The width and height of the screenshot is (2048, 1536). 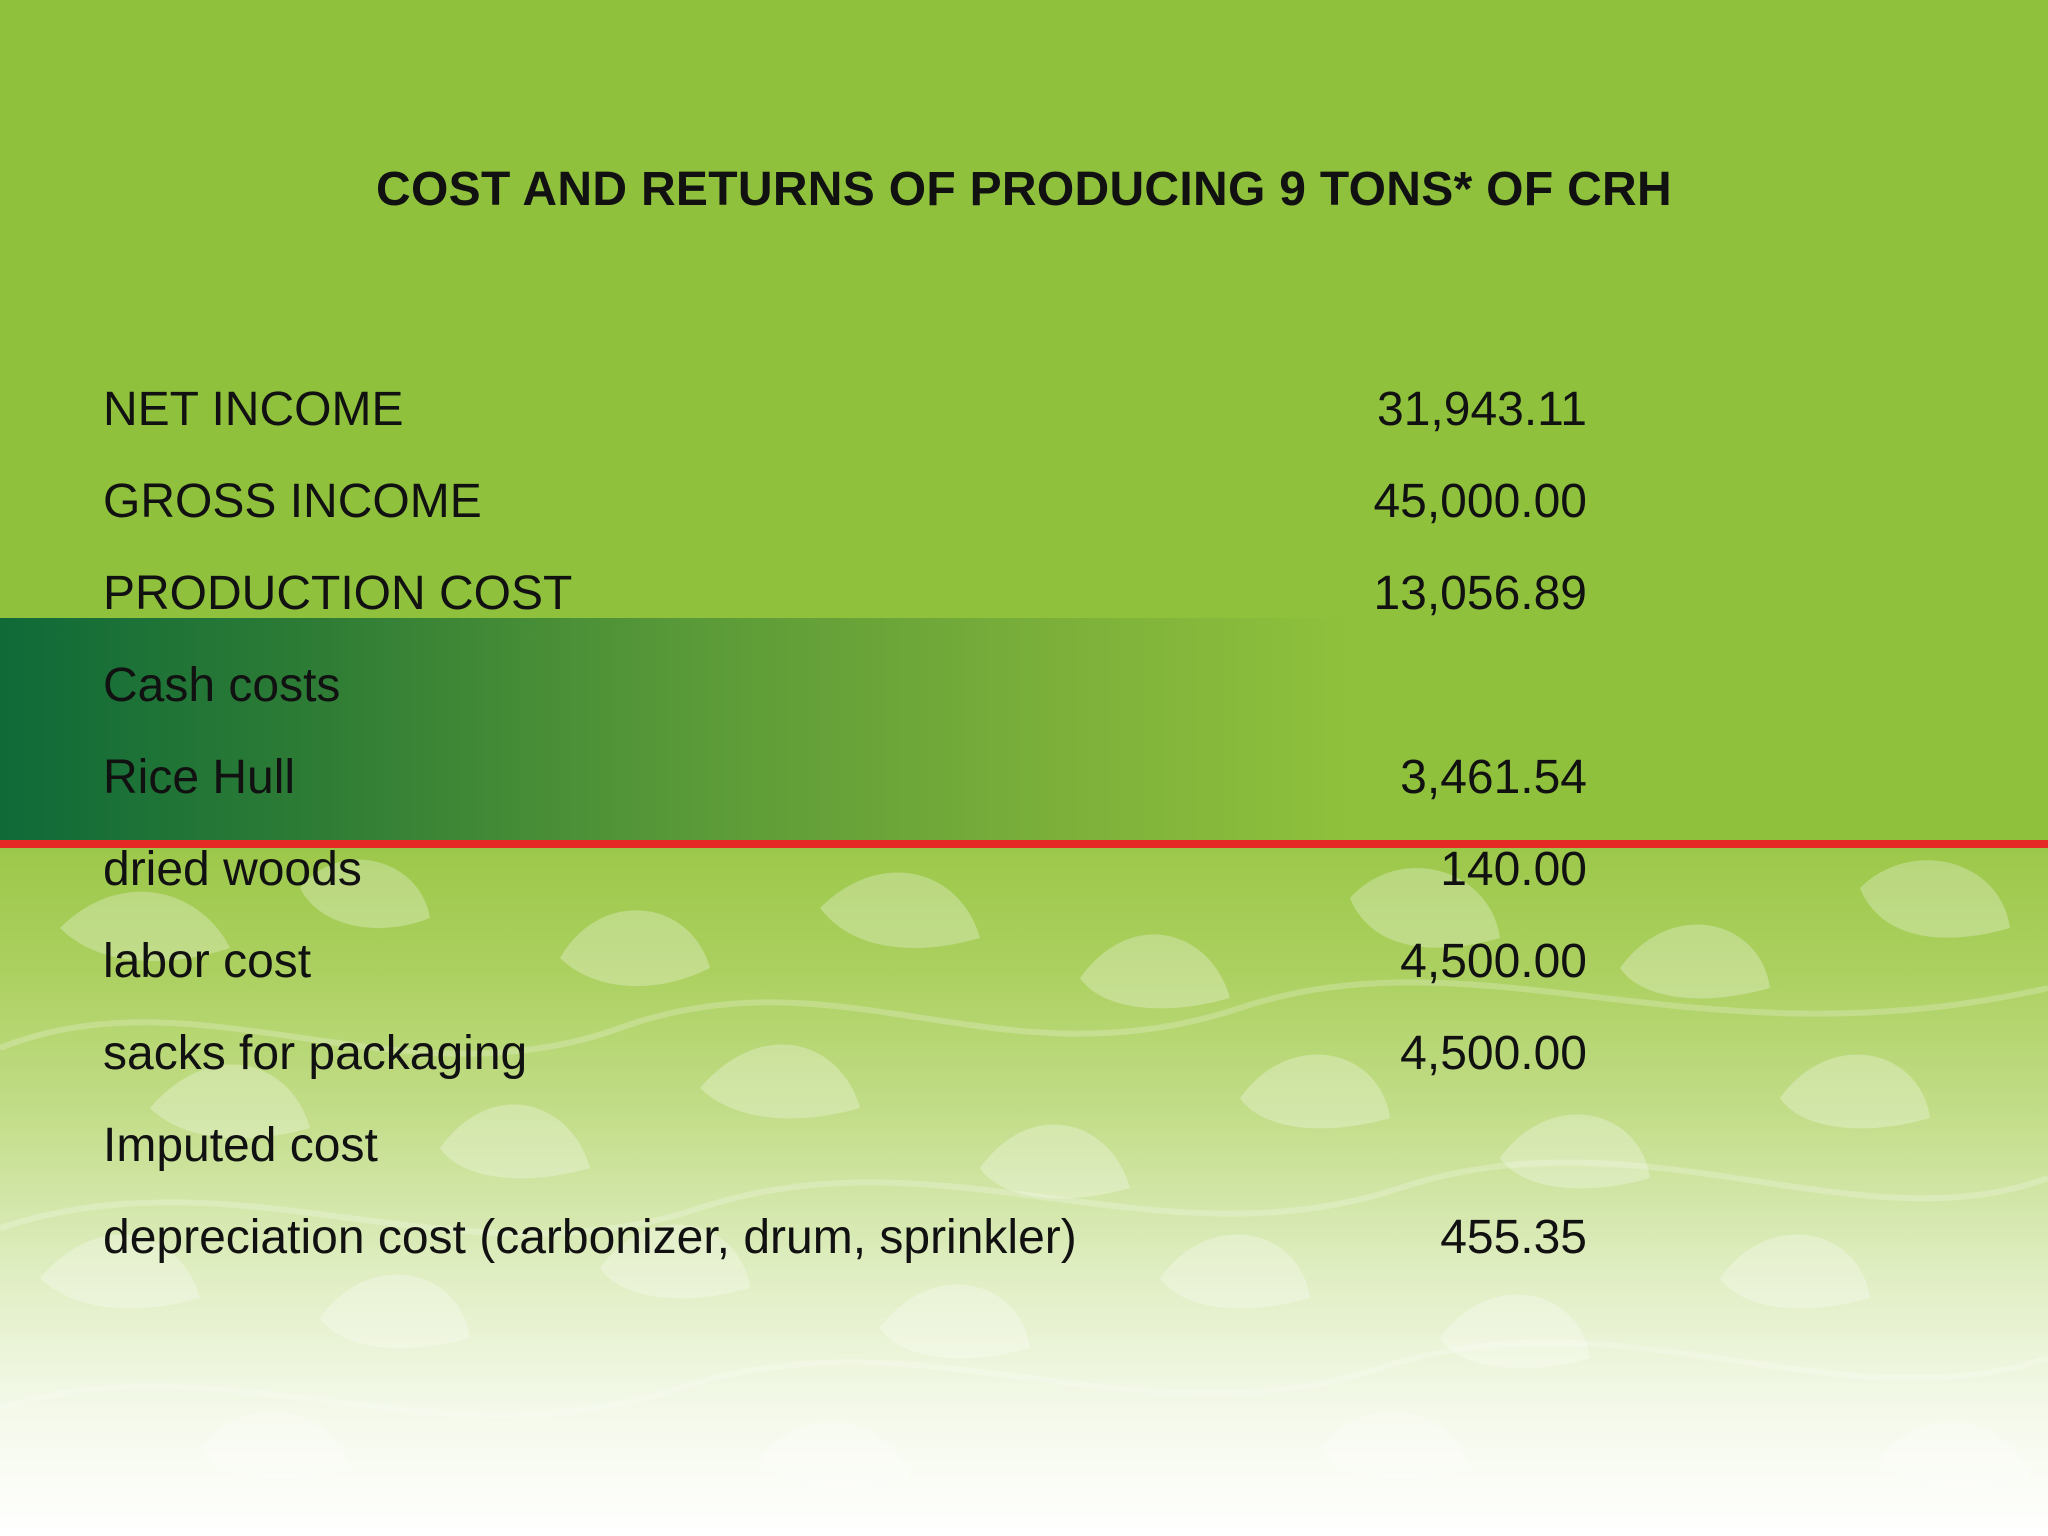 I want to click on red-divider-line, so click(x=1024, y=844).